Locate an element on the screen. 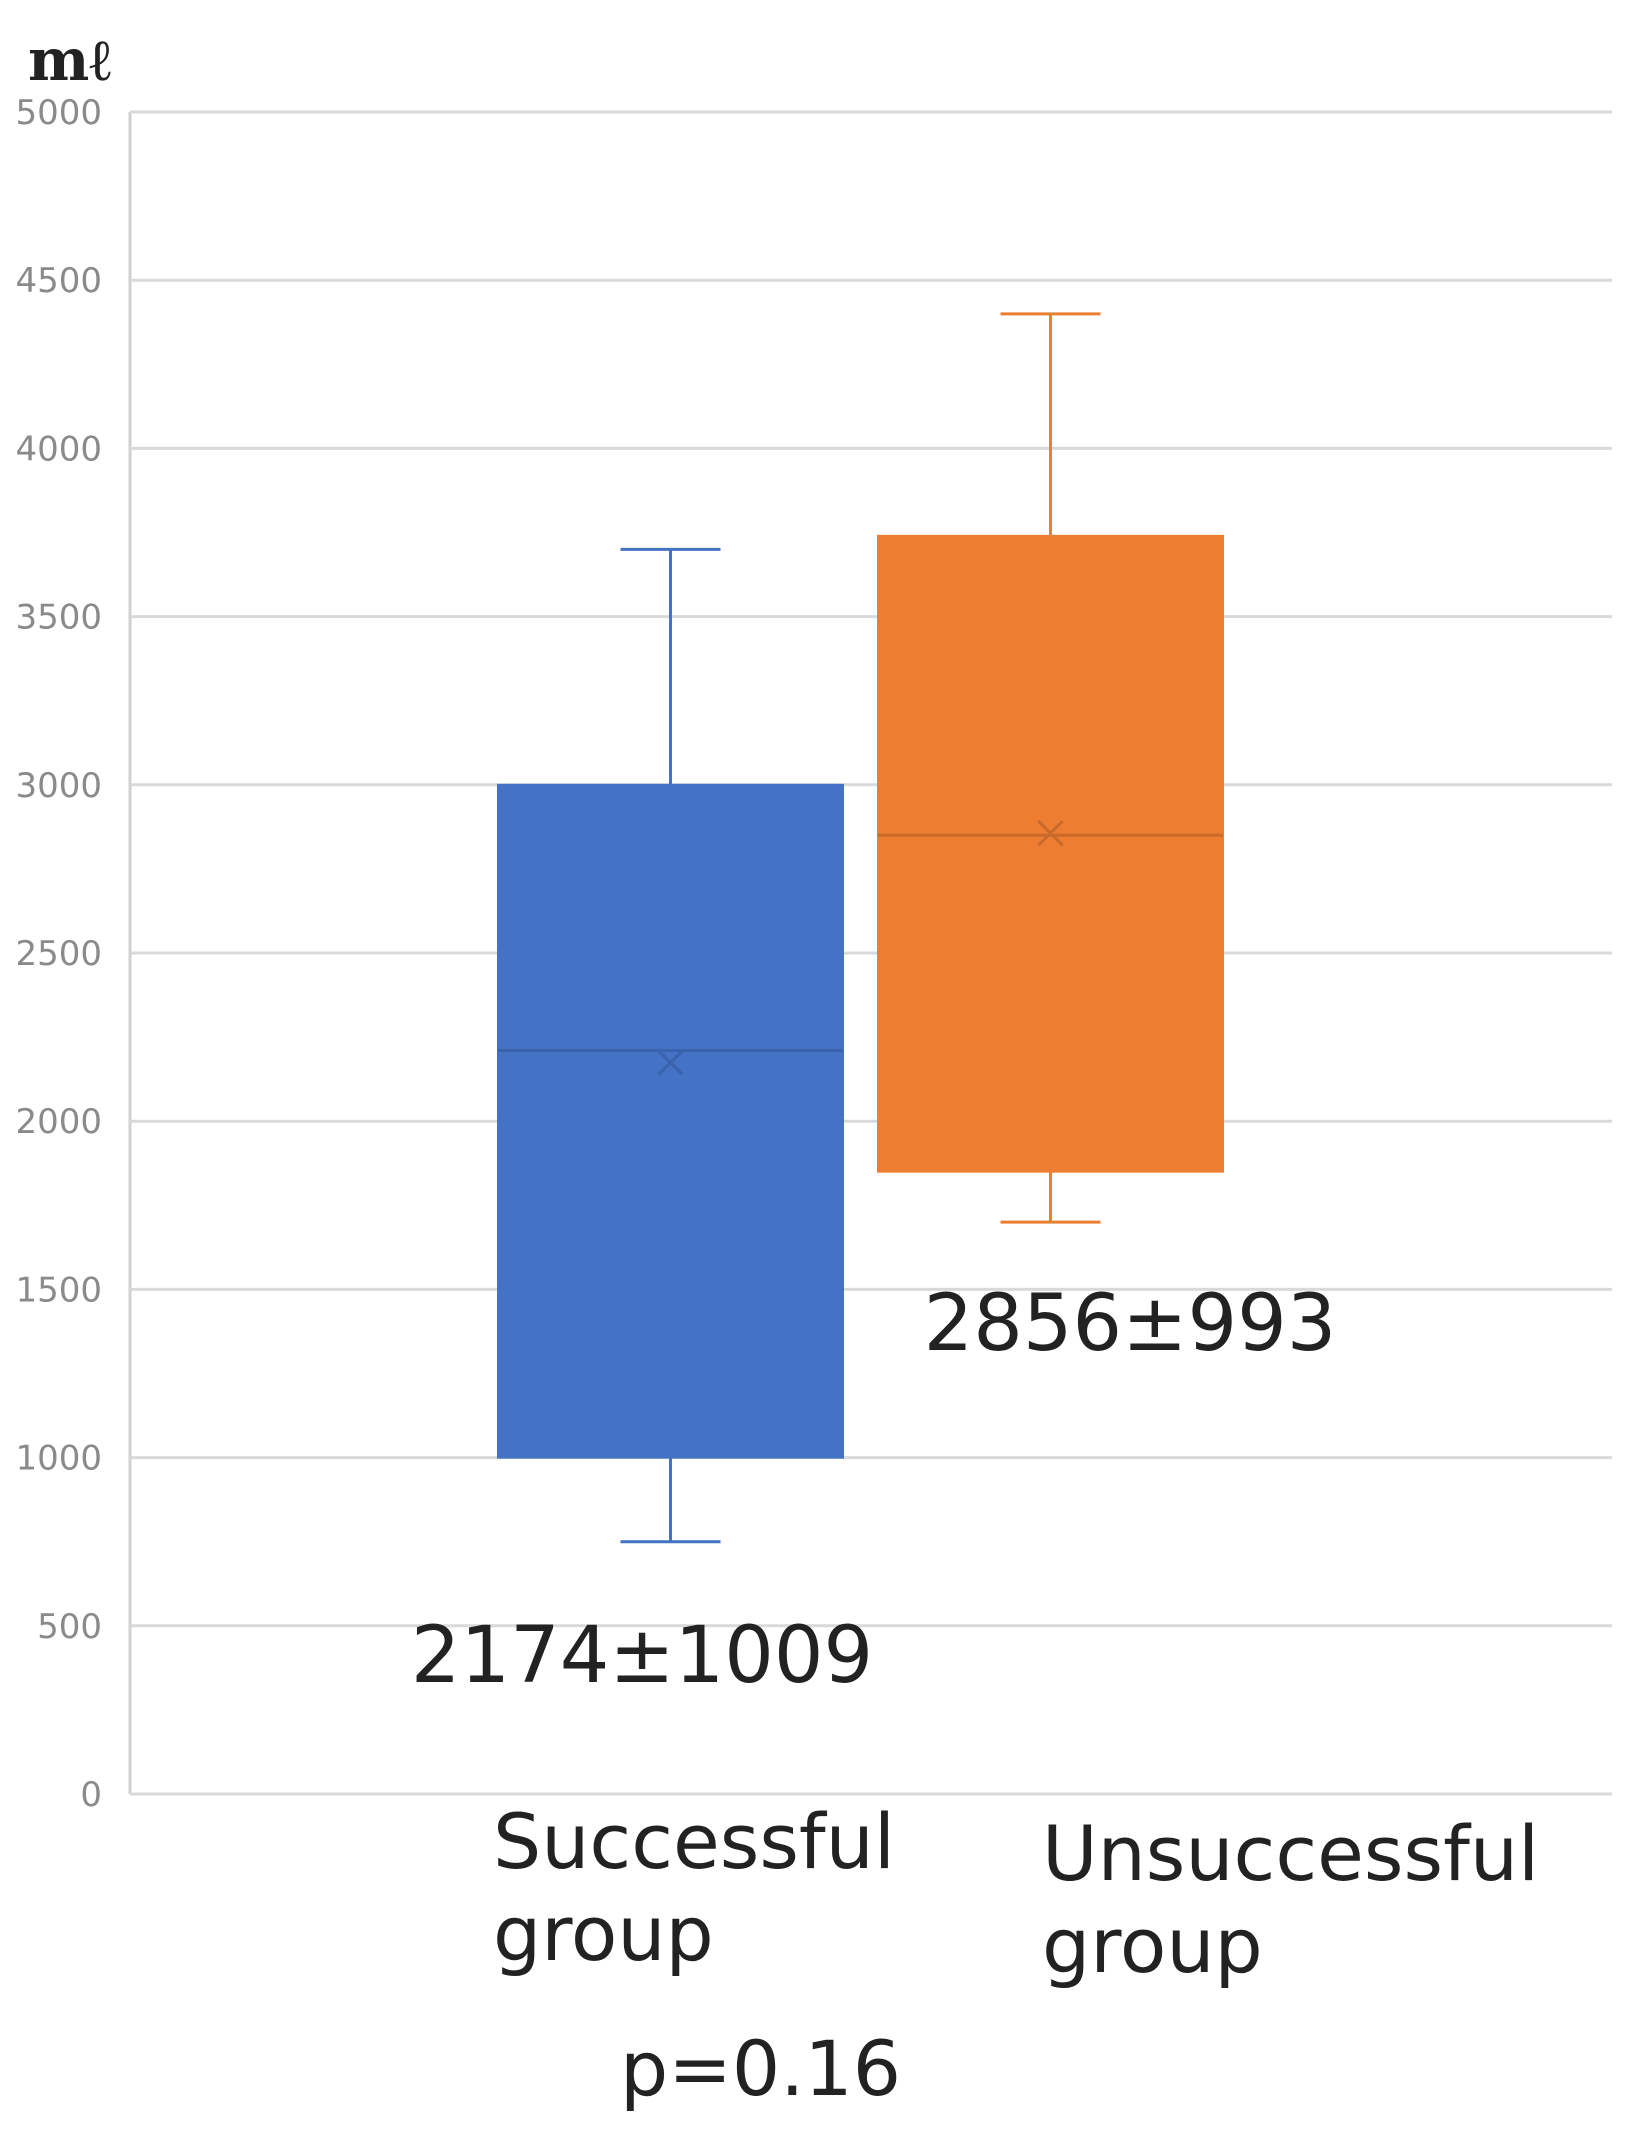  y-tick-label: 2000 is located at coordinates (58, 1122).